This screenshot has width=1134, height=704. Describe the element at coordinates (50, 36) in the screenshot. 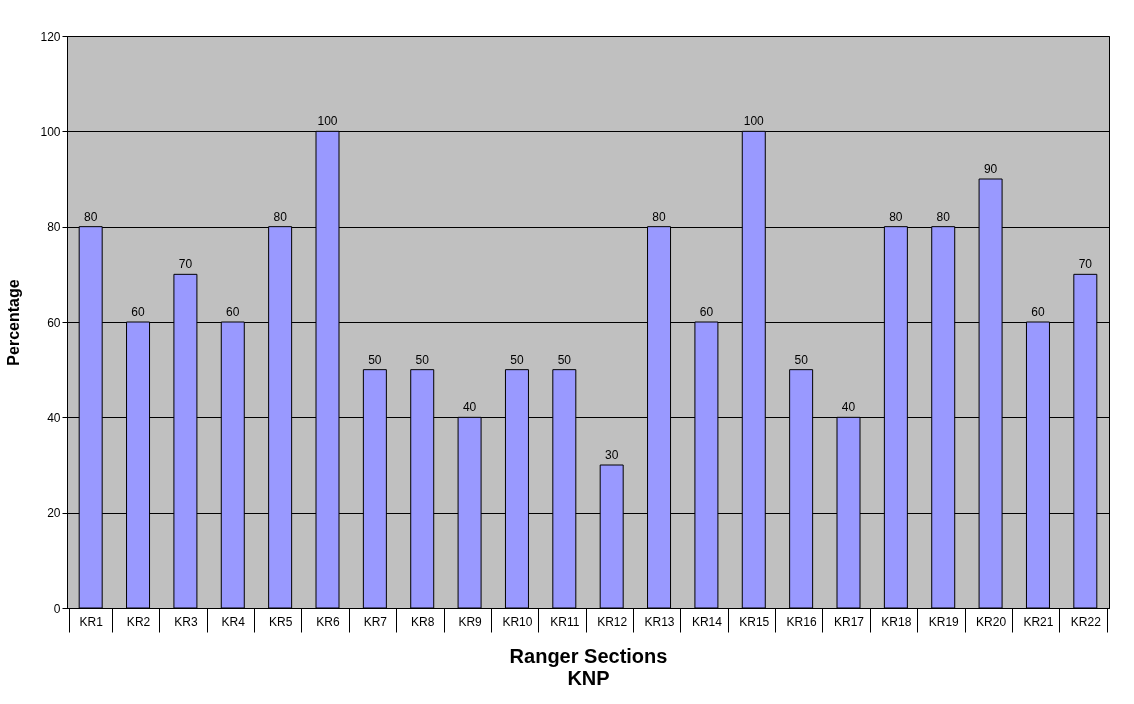

I see `y-tick-label: 120` at that location.